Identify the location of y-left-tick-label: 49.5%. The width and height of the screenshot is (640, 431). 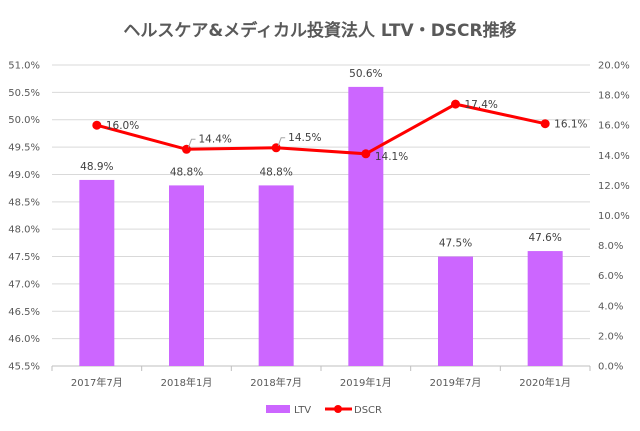
(24, 148).